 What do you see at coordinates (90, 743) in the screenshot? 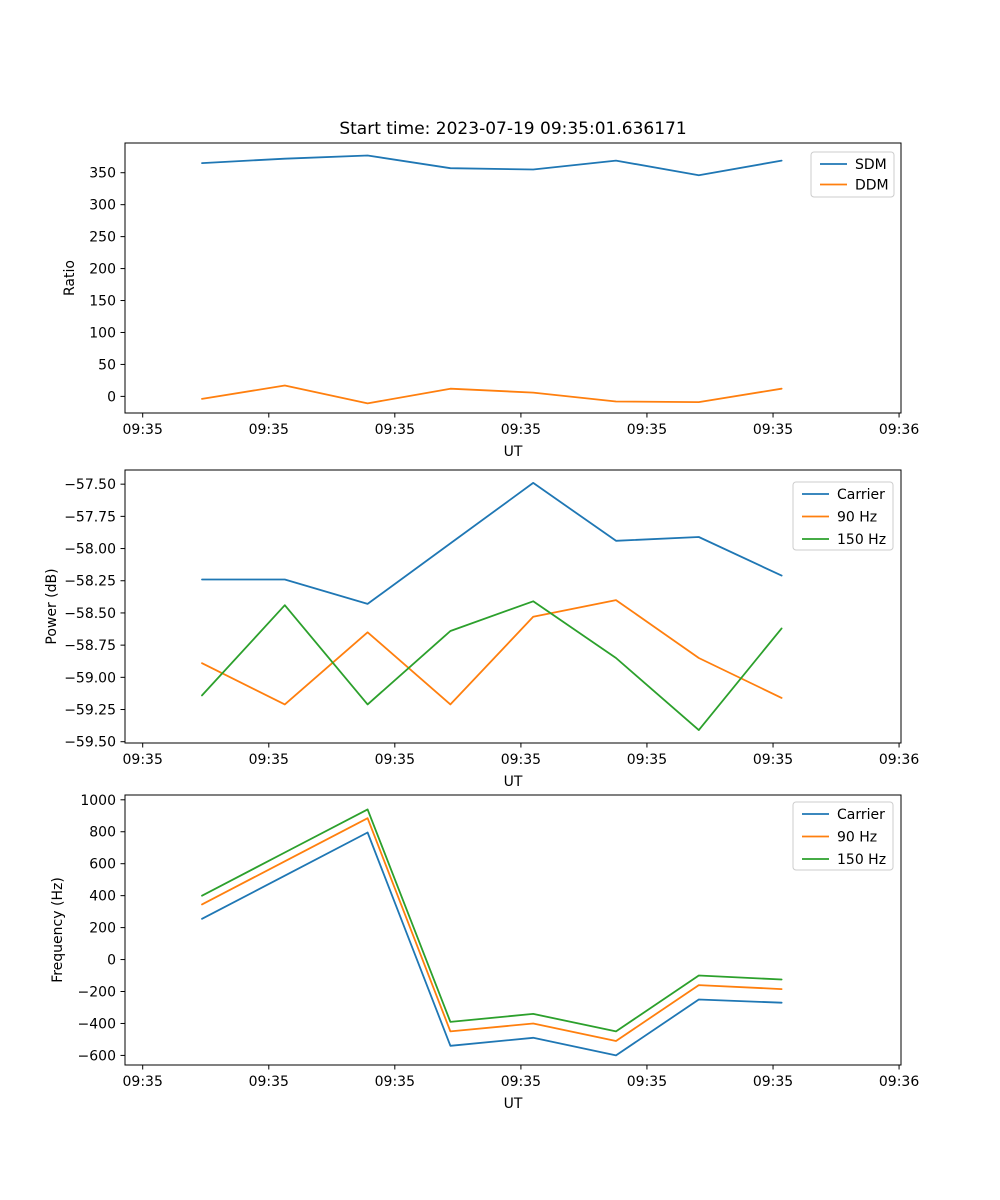
I see `y-tick-label: −59.50` at bounding box center [90, 743].